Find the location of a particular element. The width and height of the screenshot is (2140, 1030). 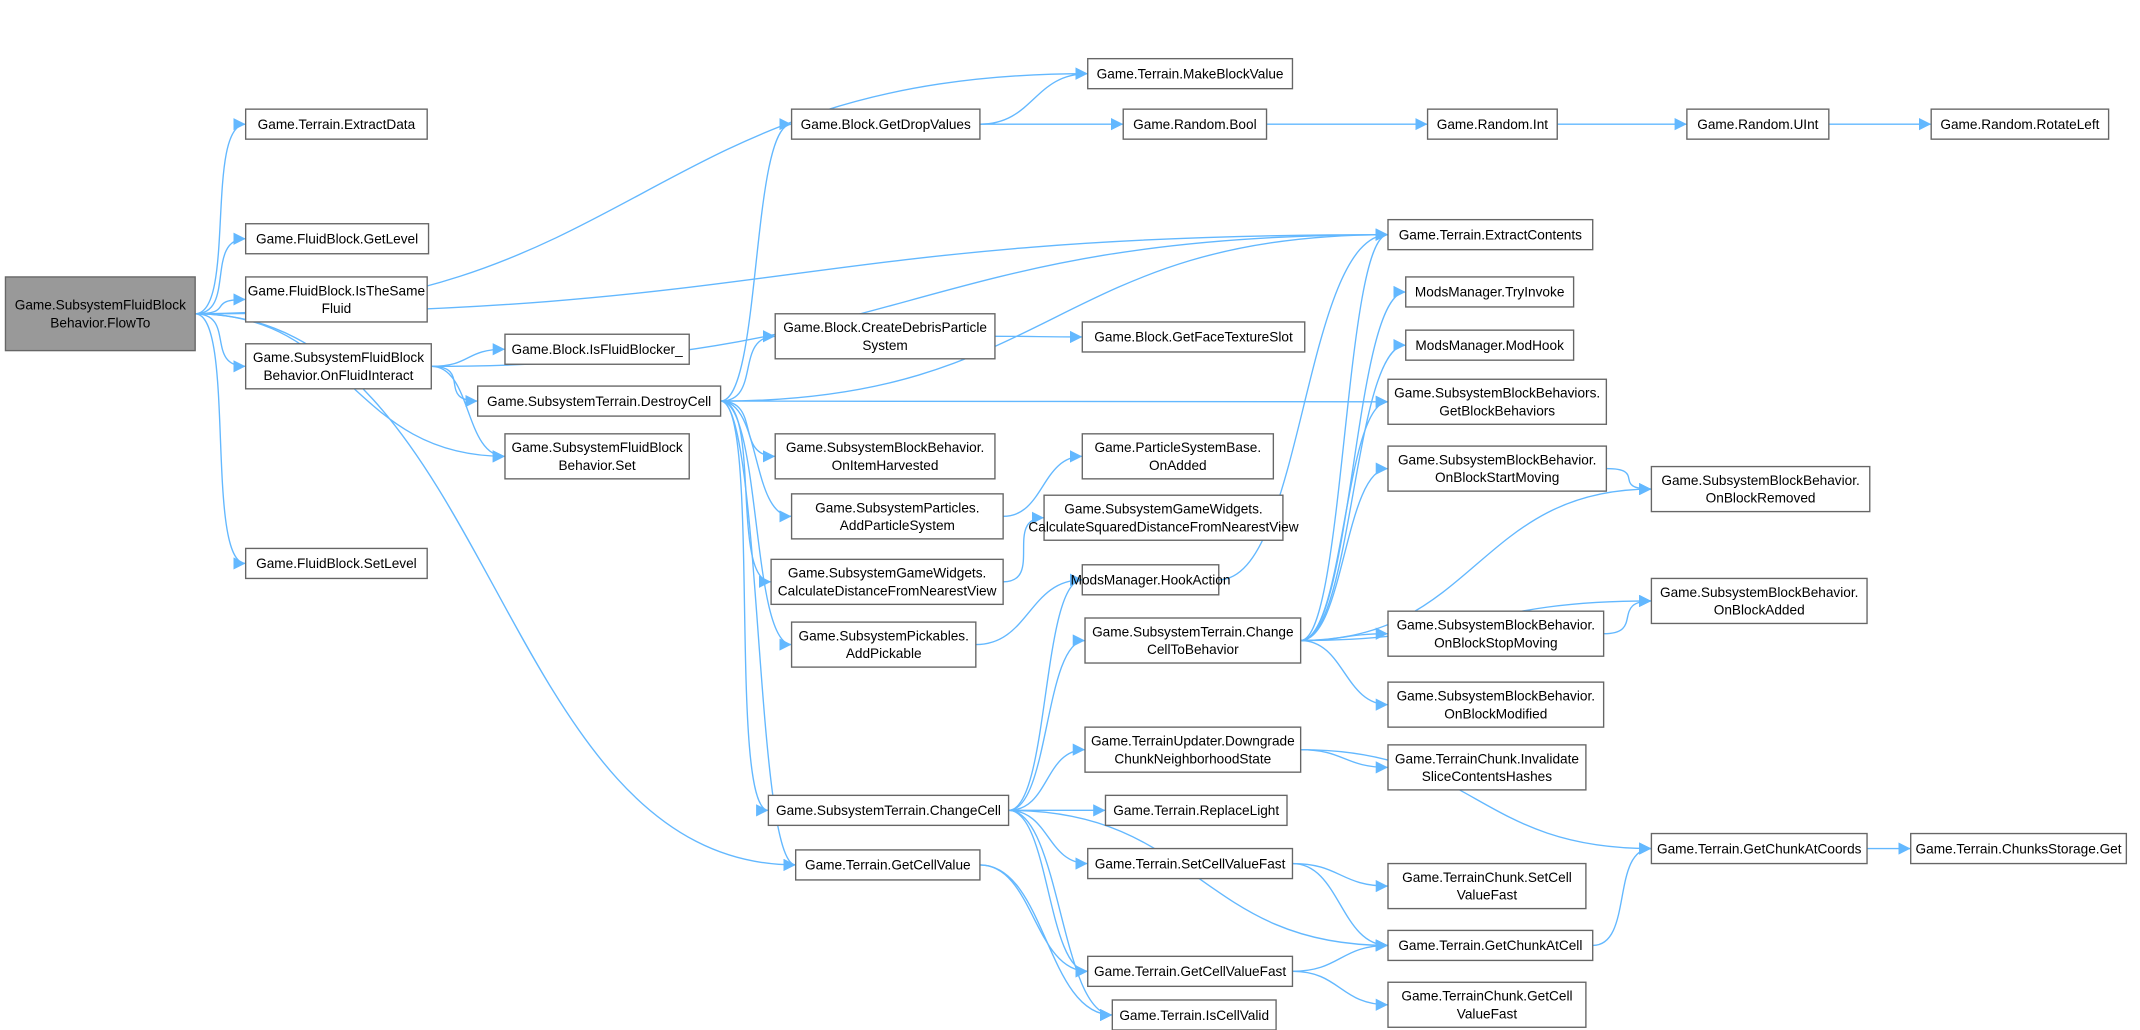

edge-flowto-to-isthesame is located at coordinates (220, 304).